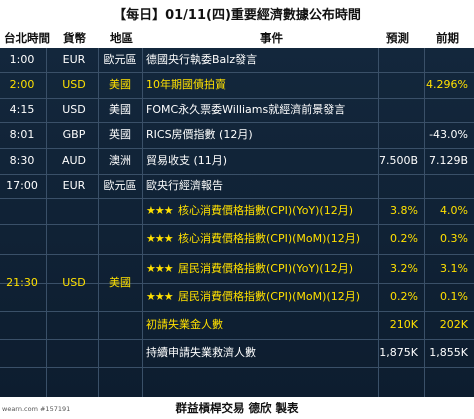 This screenshot has height=419, width=474. Describe the element at coordinates (447, 38) in the screenshot. I see `header-previous: 前期` at that location.